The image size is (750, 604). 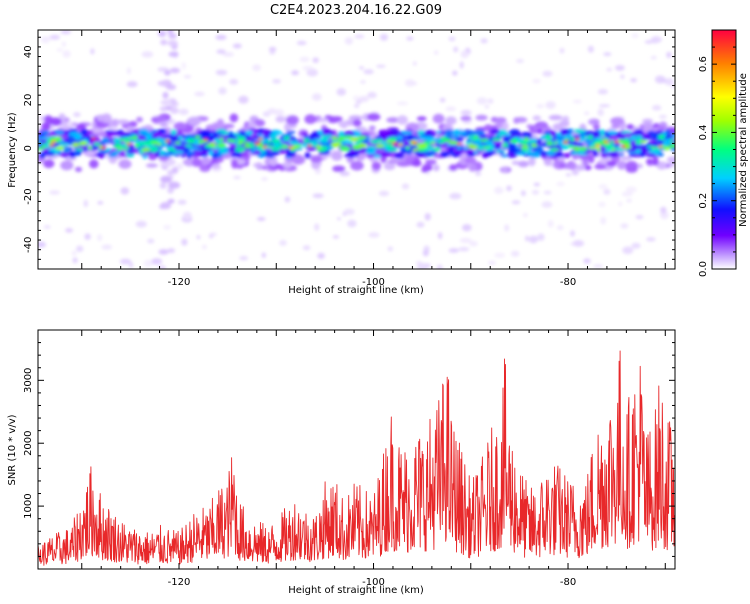 What do you see at coordinates (291, 147) in the screenshot?
I see `spectrogram-cell-1902` at bounding box center [291, 147].